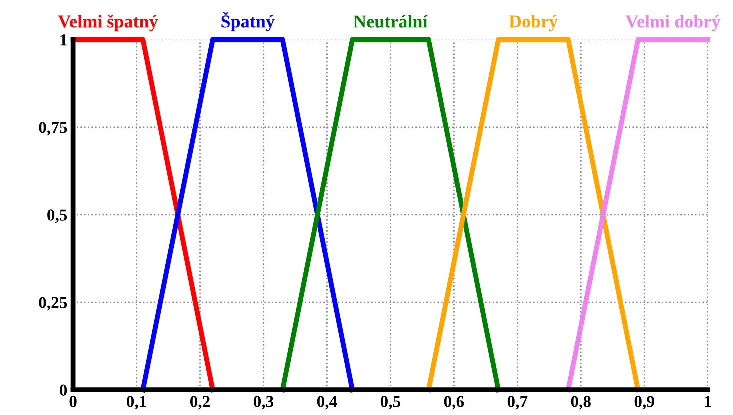 The height and width of the screenshot is (415, 733). I want to click on x-tick-label: 0,5, so click(390, 403).